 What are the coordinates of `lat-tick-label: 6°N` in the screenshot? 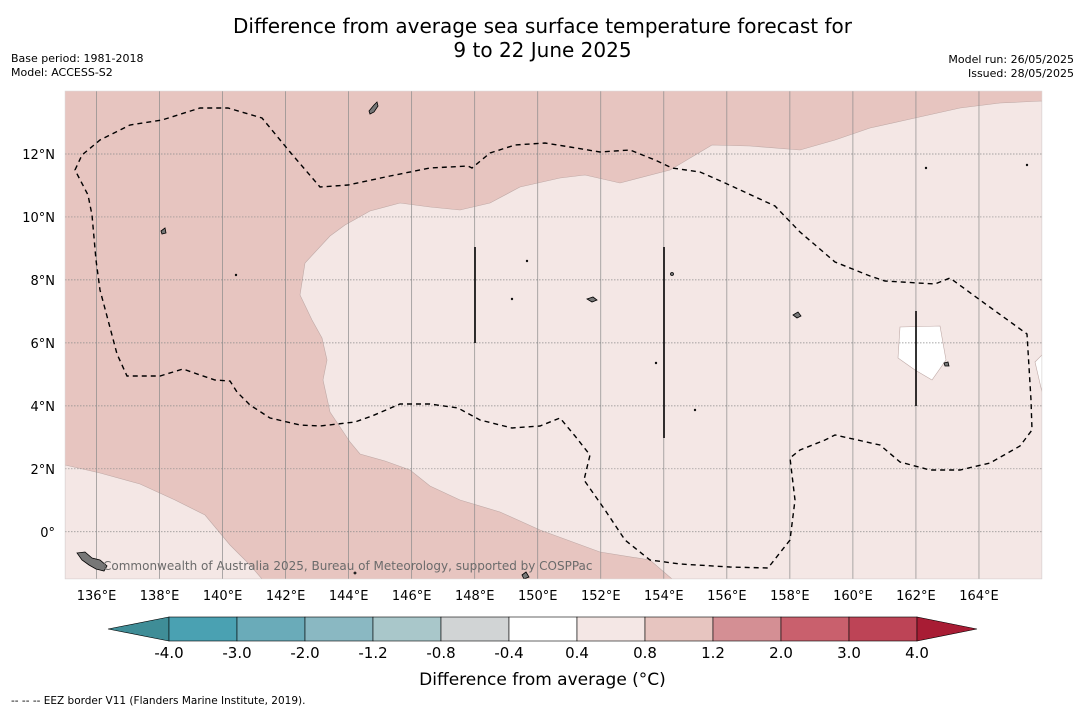 It's located at (43, 344).